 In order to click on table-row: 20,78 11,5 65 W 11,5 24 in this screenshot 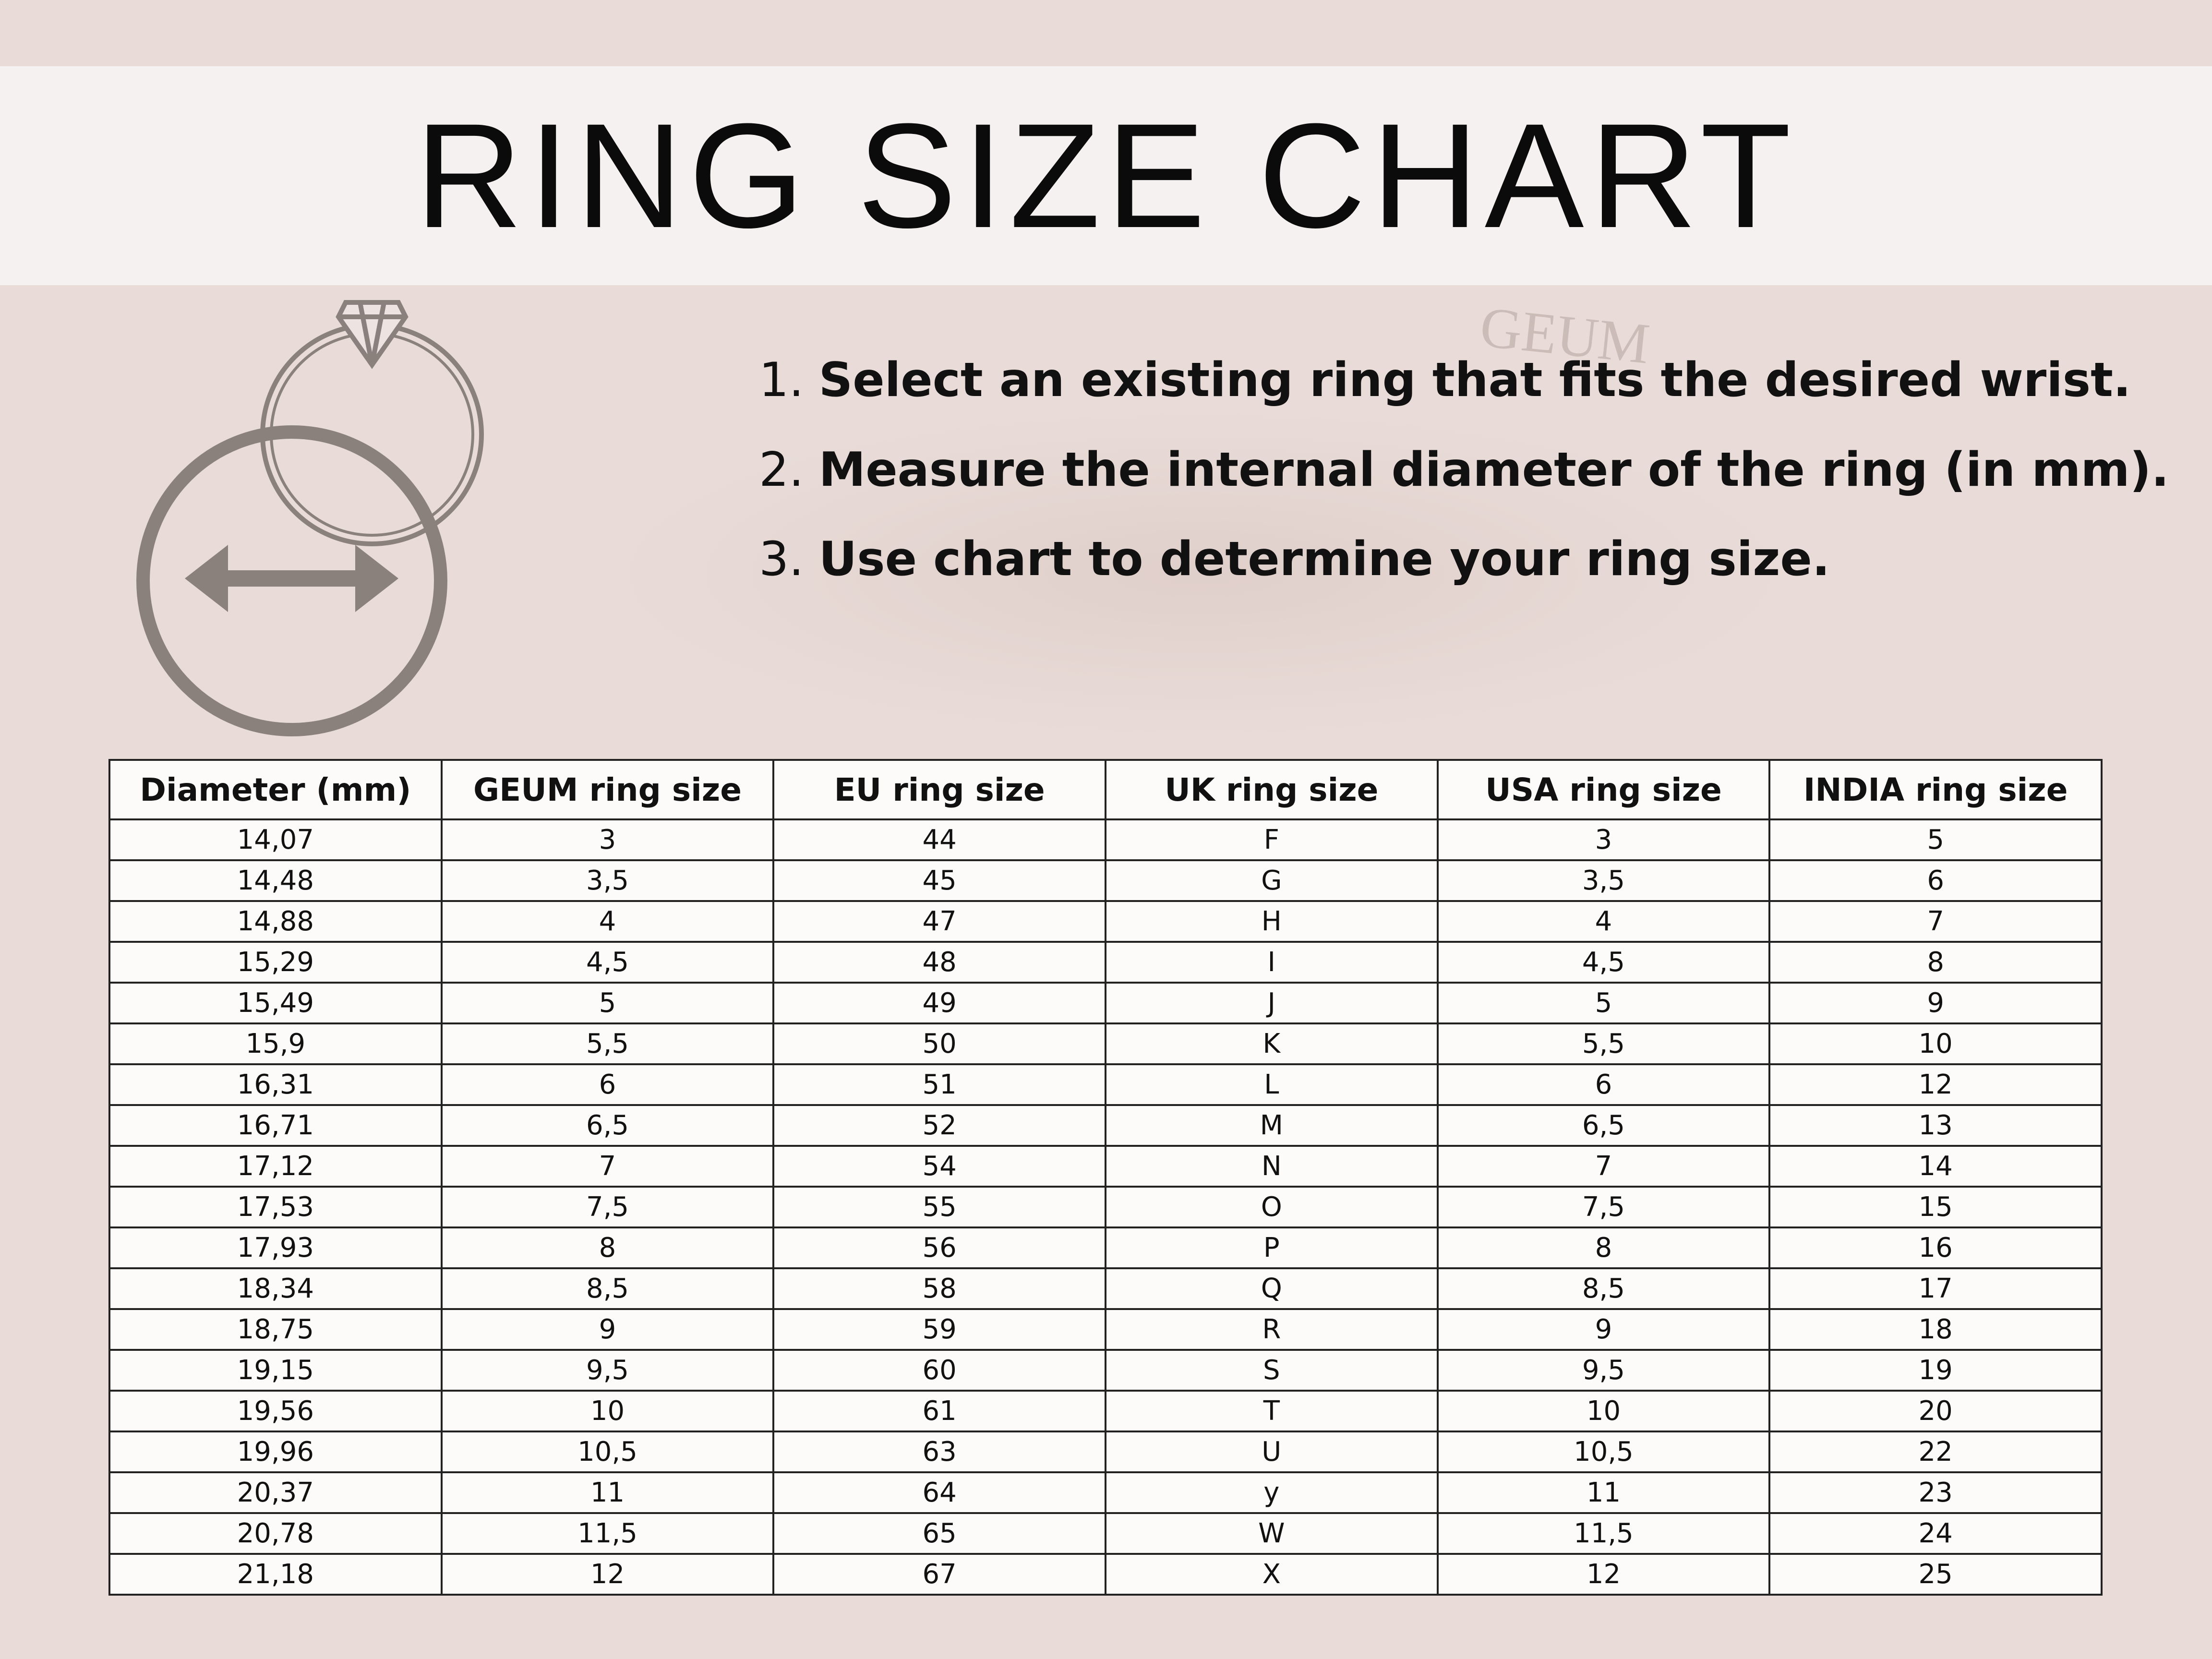, I will do `click(1105, 1534)`.